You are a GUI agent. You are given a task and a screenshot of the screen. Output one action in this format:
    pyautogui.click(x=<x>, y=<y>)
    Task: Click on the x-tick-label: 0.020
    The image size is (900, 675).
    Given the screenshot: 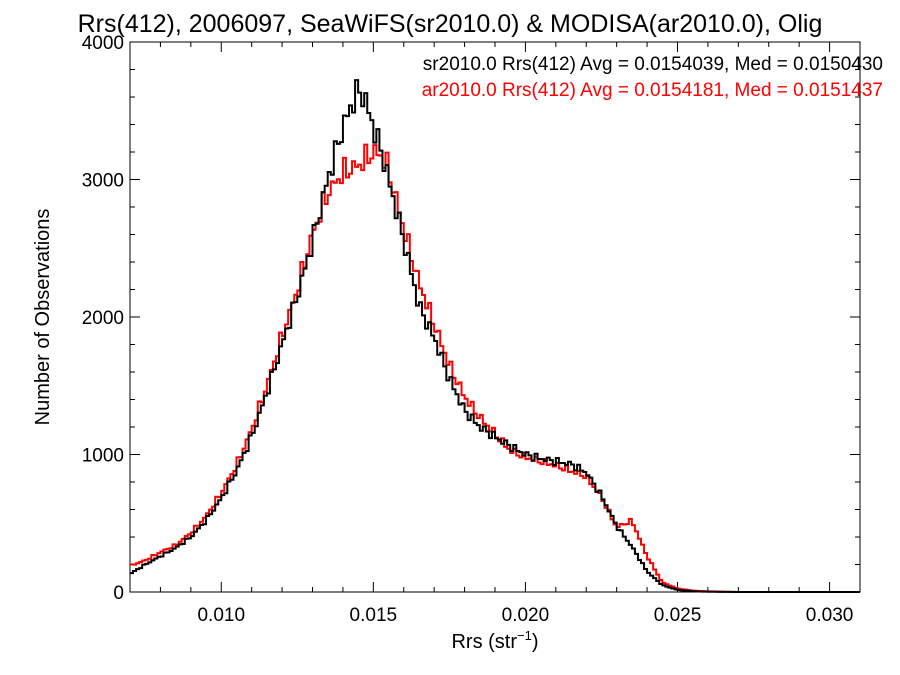 What is the action you would take?
    pyautogui.click(x=526, y=615)
    